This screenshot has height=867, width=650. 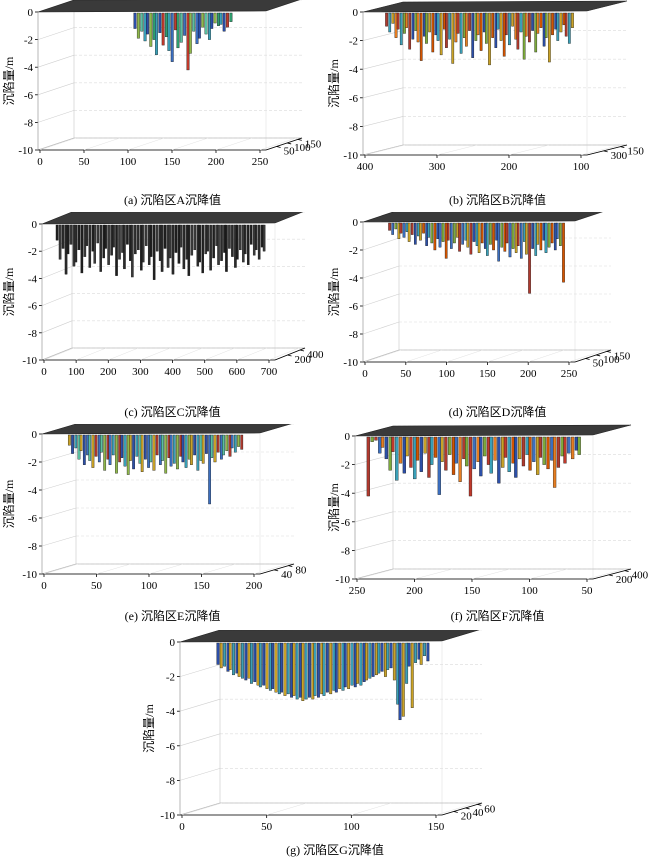 What do you see at coordinates (331, 809) in the screenshot?
I see `floor-plane` at bounding box center [331, 809].